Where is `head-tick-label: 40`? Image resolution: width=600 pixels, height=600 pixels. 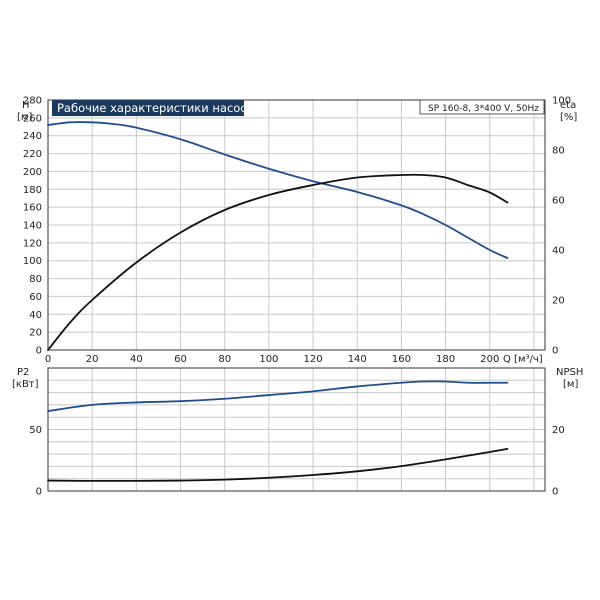 head-tick-label: 40 is located at coordinates (35, 315).